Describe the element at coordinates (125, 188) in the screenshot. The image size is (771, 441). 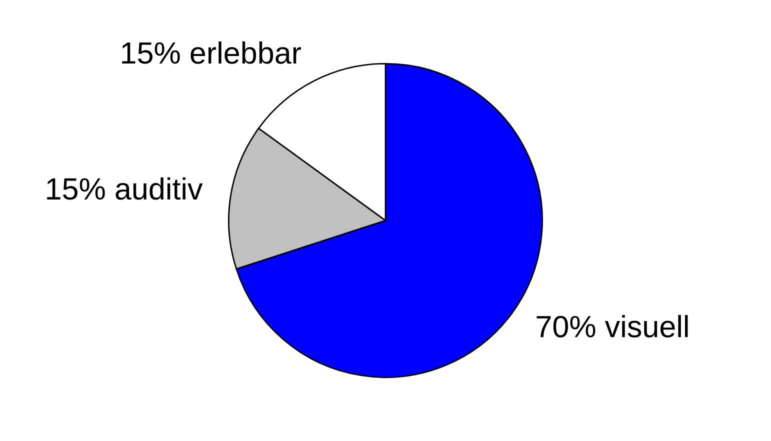
I see `slice-label: 15% auditiv` at that location.